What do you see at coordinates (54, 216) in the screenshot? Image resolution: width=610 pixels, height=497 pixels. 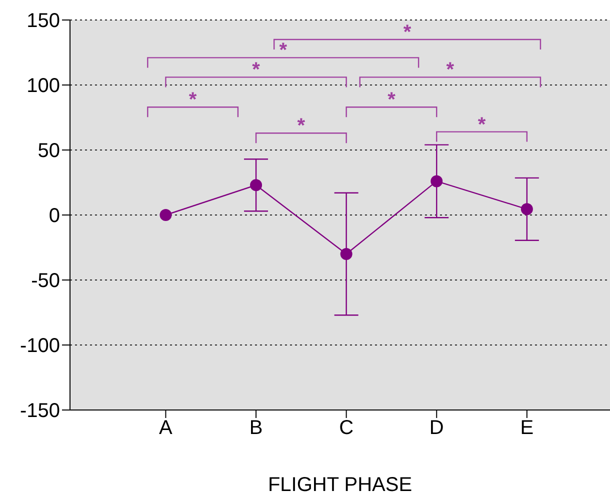 I see `y-tick-label: 0` at bounding box center [54, 216].